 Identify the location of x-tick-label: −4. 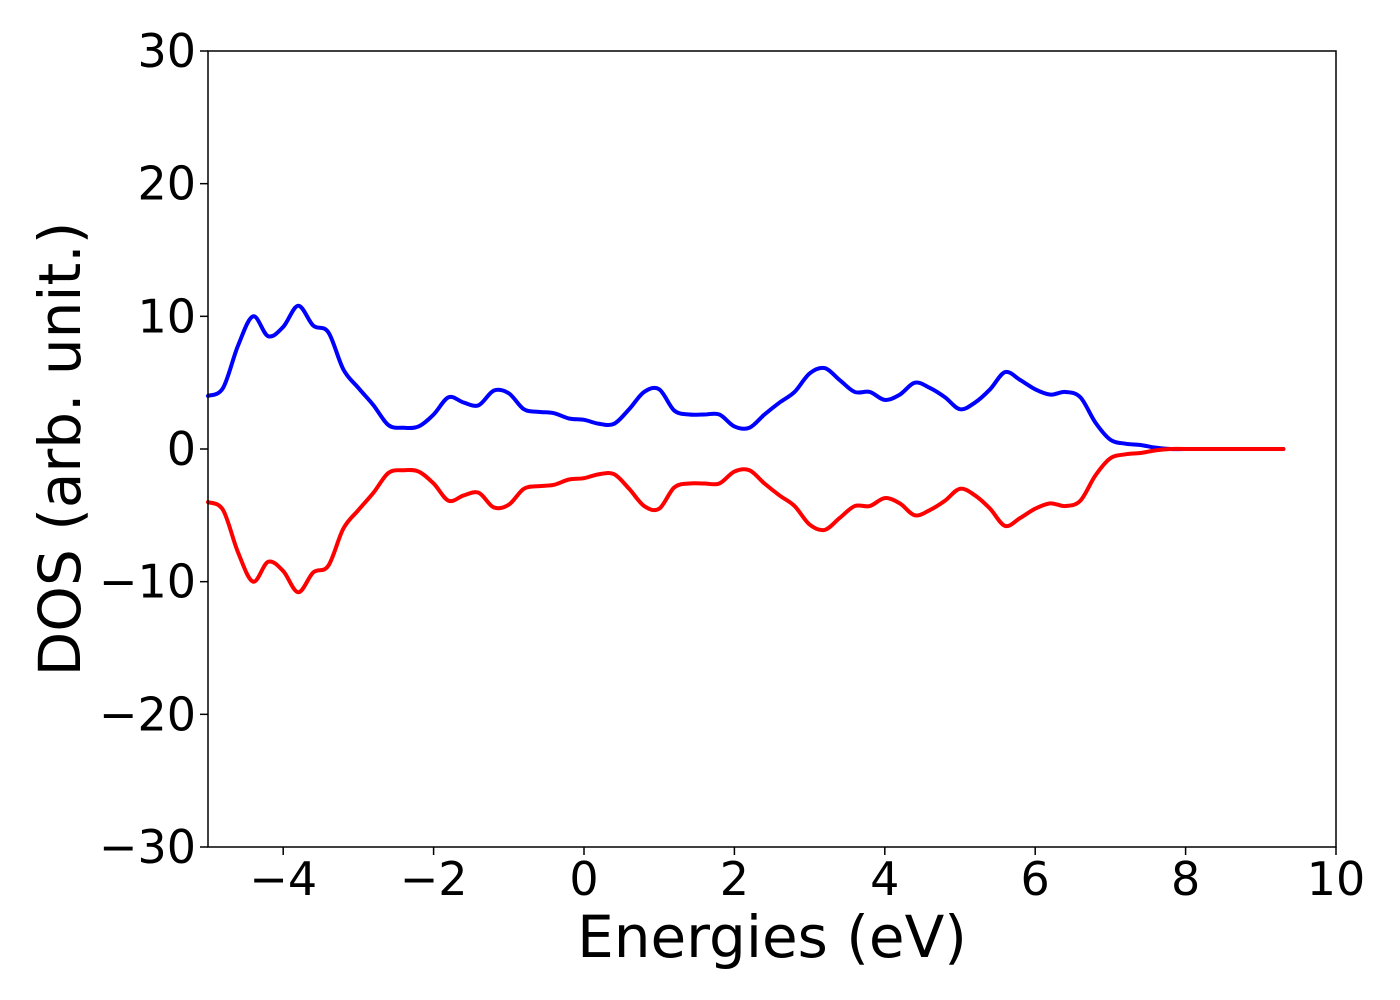
(283, 879).